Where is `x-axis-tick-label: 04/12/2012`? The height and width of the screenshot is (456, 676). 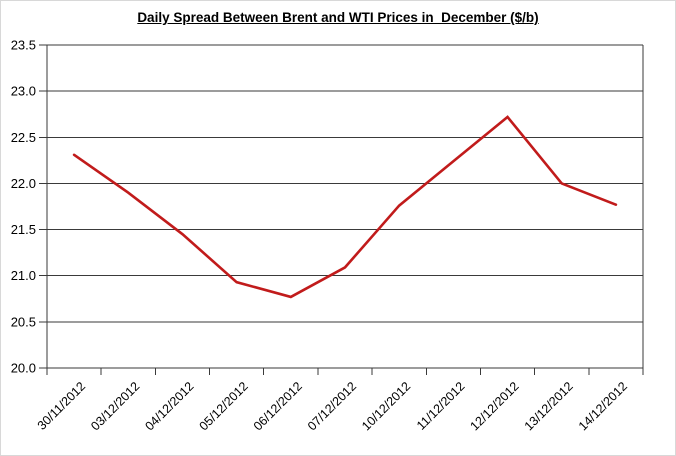 x-axis-tick-label: 04/12/2012 is located at coordinates (169, 406).